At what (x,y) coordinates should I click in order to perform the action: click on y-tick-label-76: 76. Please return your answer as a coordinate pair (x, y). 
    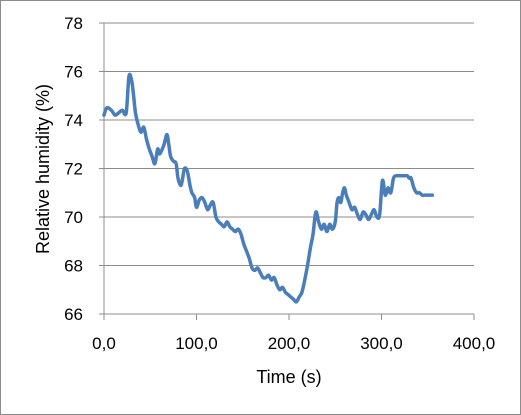
    Looking at the image, I should click on (73, 72).